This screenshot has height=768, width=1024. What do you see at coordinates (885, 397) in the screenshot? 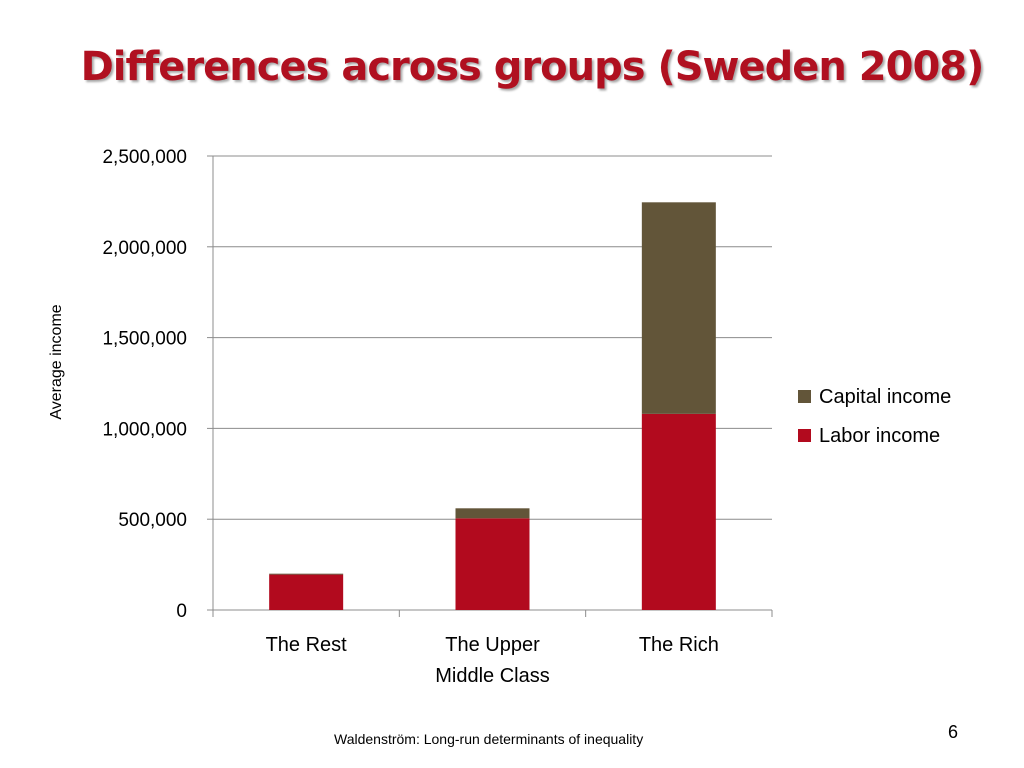
I see `legend-label: Capital income` at bounding box center [885, 397].